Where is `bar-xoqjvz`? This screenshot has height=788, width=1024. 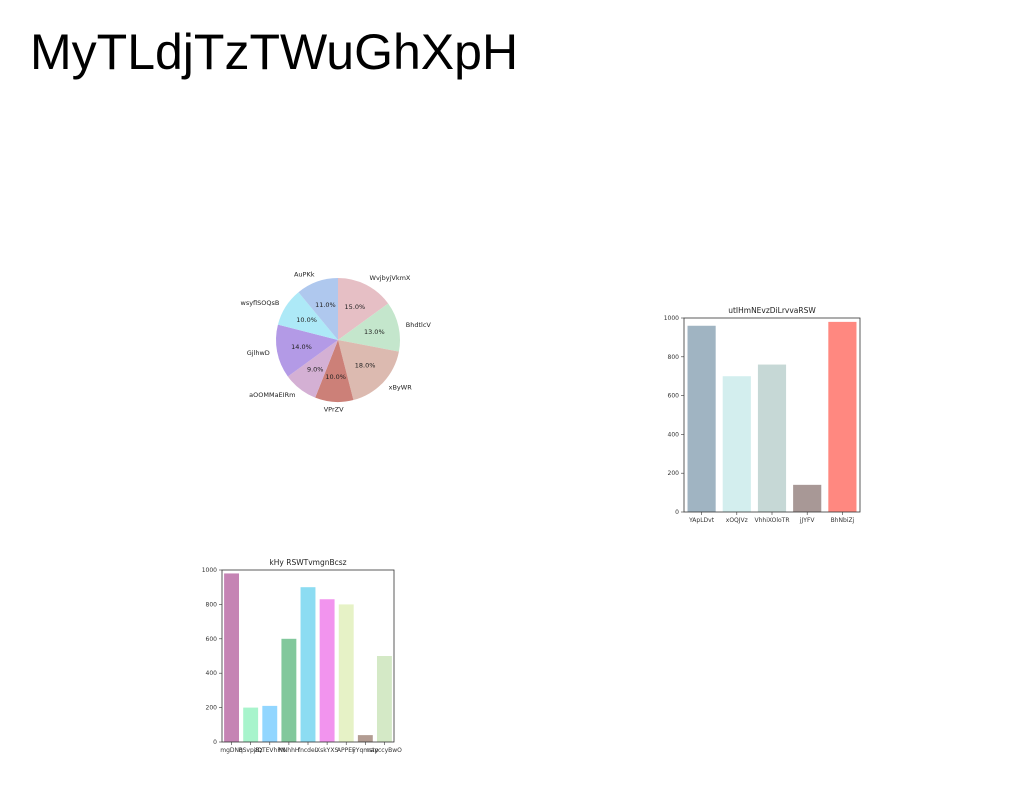 bar-xoqjvz is located at coordinates (736, 444).